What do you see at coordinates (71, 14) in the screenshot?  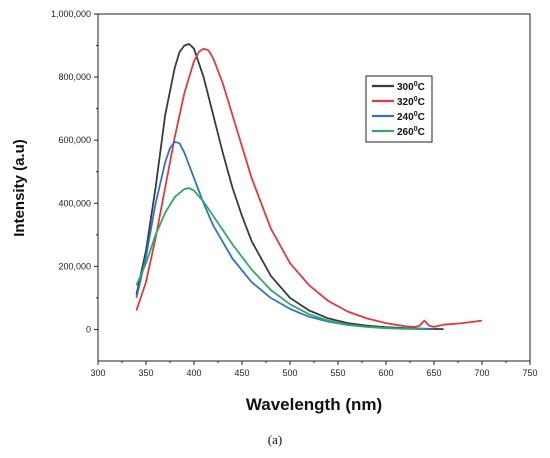 I see `y-tick-label: 1,000,000` at bounding box center [71, 14].